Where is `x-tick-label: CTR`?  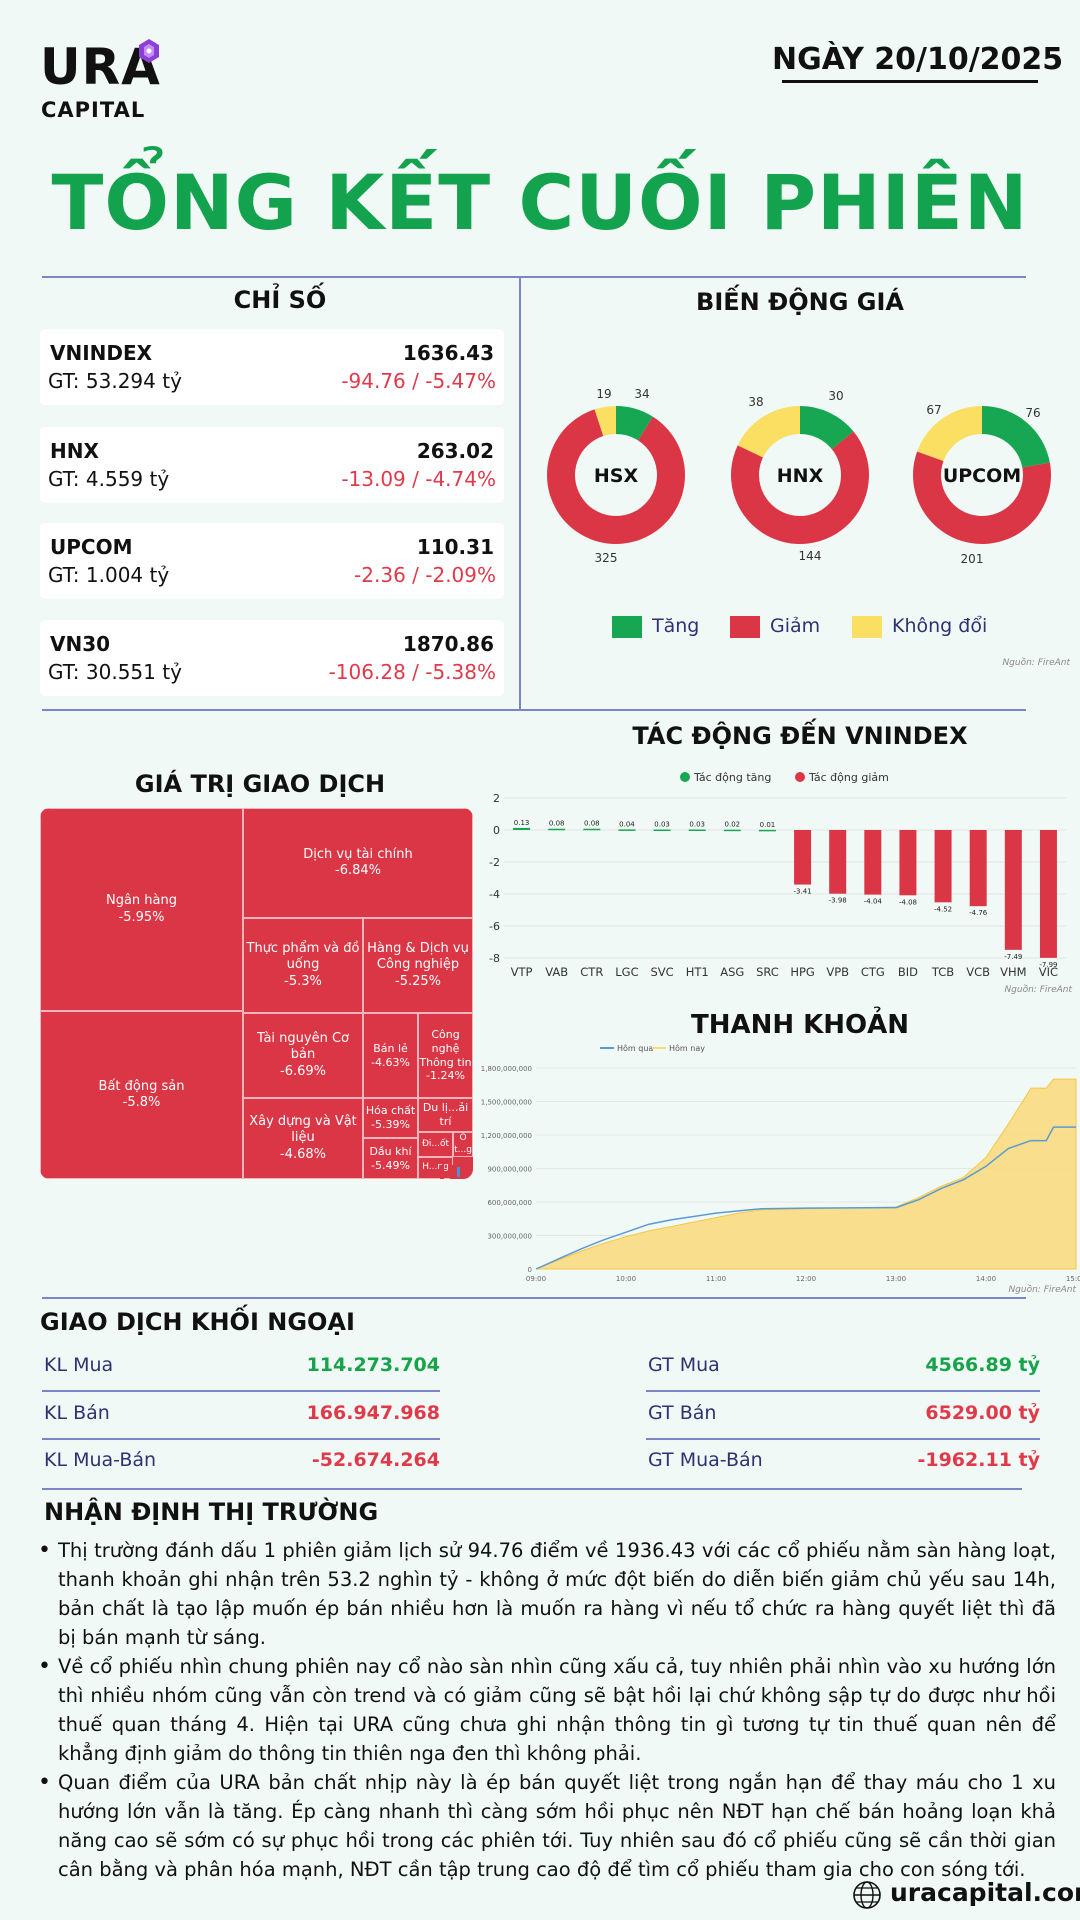
x-tick-label: CTR is located at coordinates (591, 972).